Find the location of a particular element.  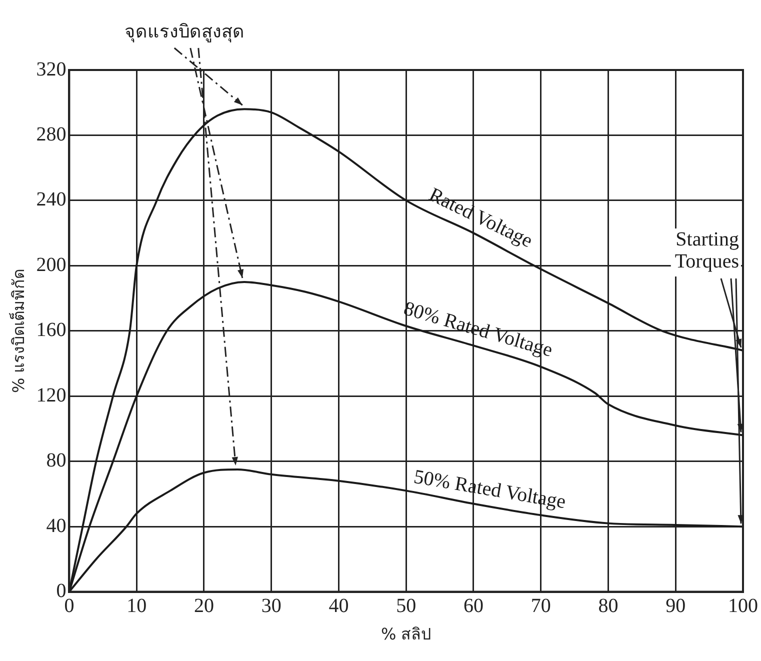

annotation: Starting Torques is located at coordinates (707, 250).